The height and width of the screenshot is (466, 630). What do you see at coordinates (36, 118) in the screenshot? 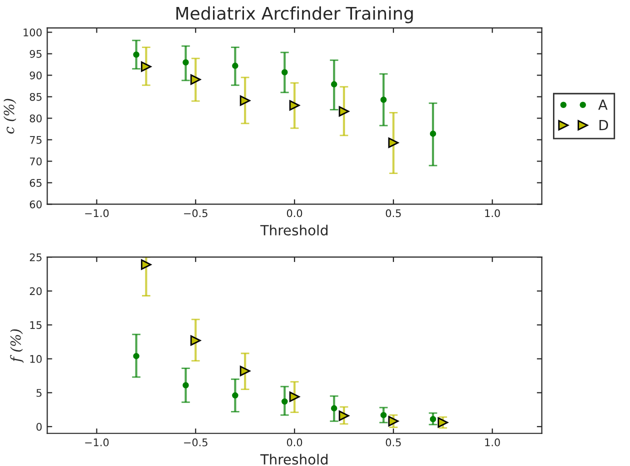
I see `y-tick-label: 80` at bounding box center [36, 118].